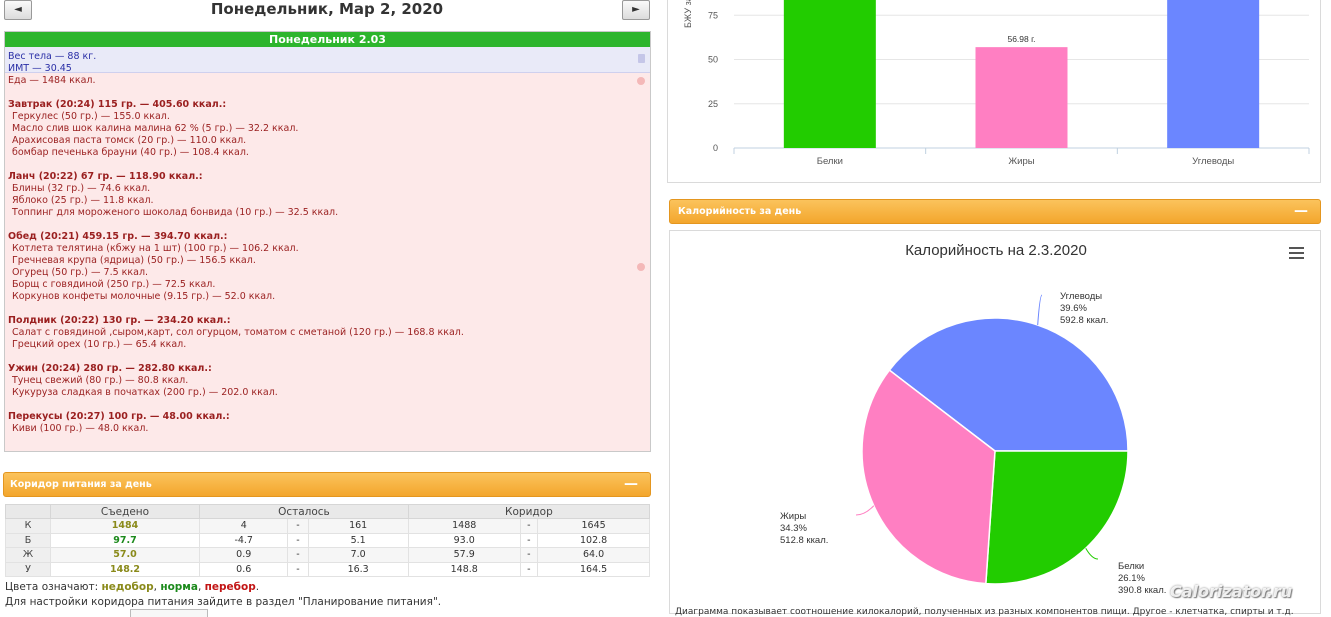  I want to click on slice-label: 39.6%, so click(1073, 308).